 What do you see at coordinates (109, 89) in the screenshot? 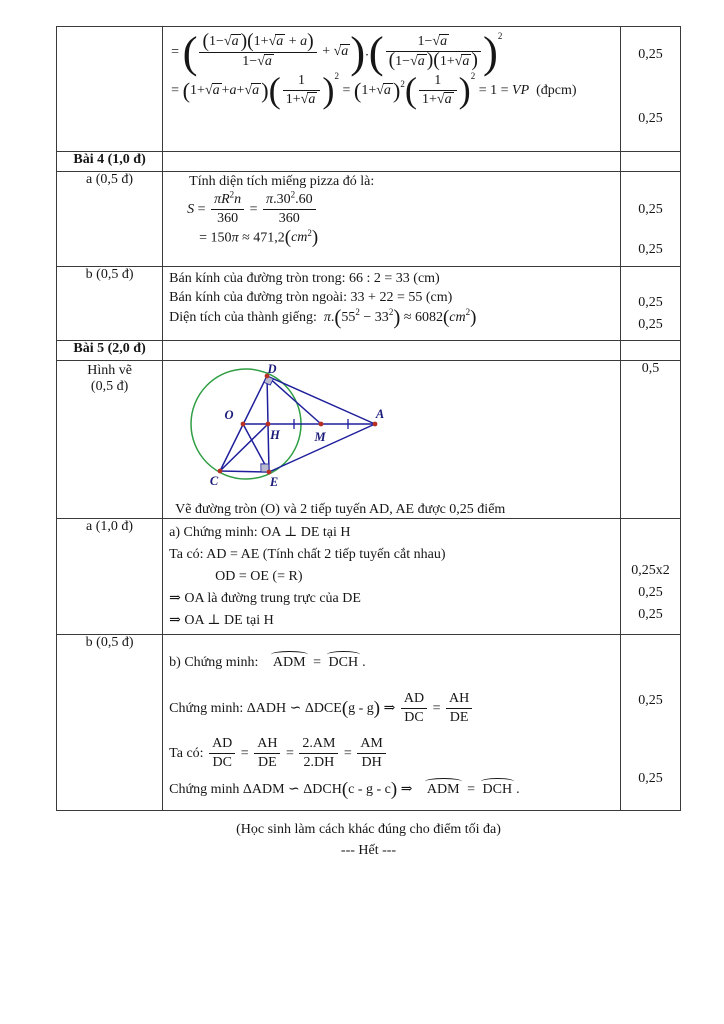
I see `cell-problem-label-empty` at bounding box center [109, 89].